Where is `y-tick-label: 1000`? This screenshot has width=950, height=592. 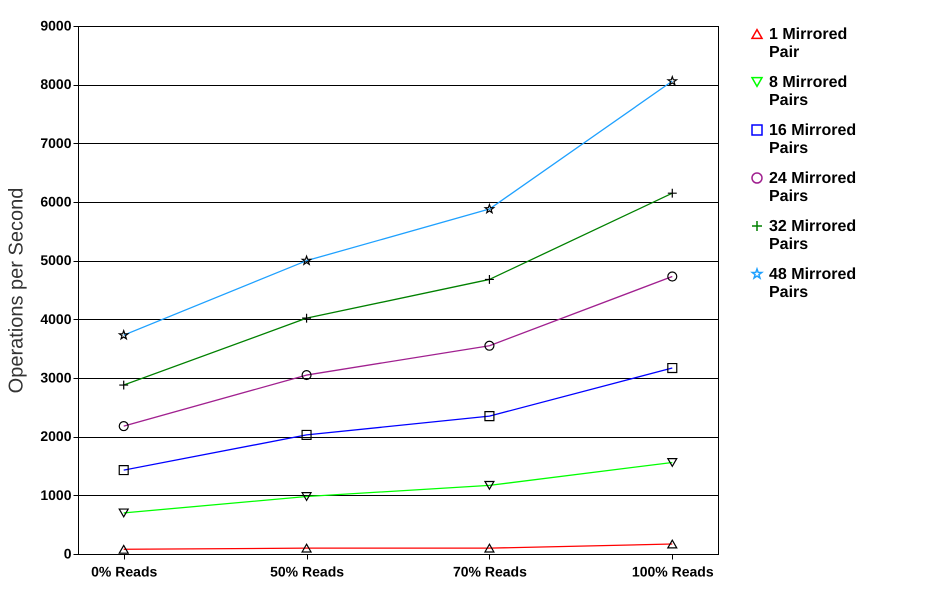
y-tick-label: 1000 is located at coordinates (56, 494).